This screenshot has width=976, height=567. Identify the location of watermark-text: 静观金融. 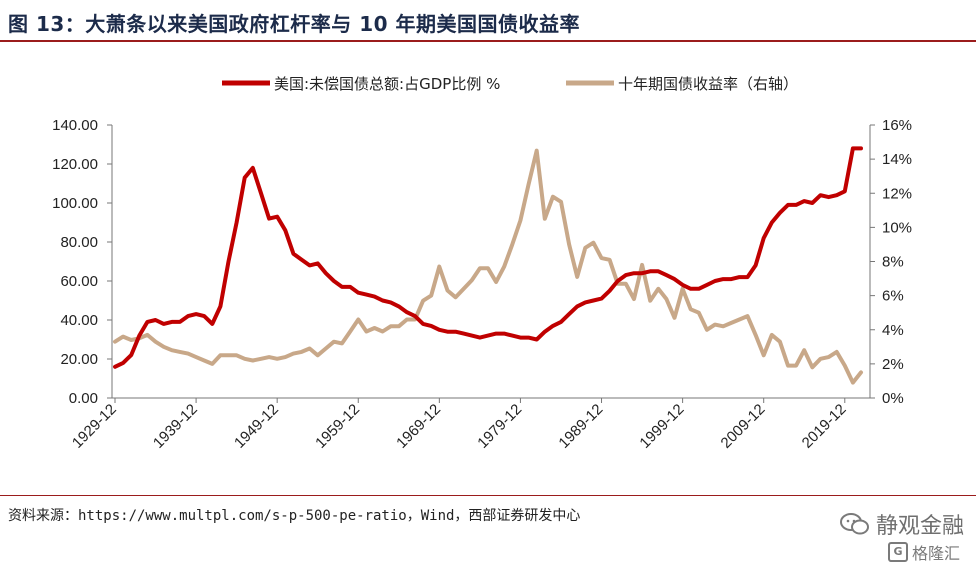
(919, 526).